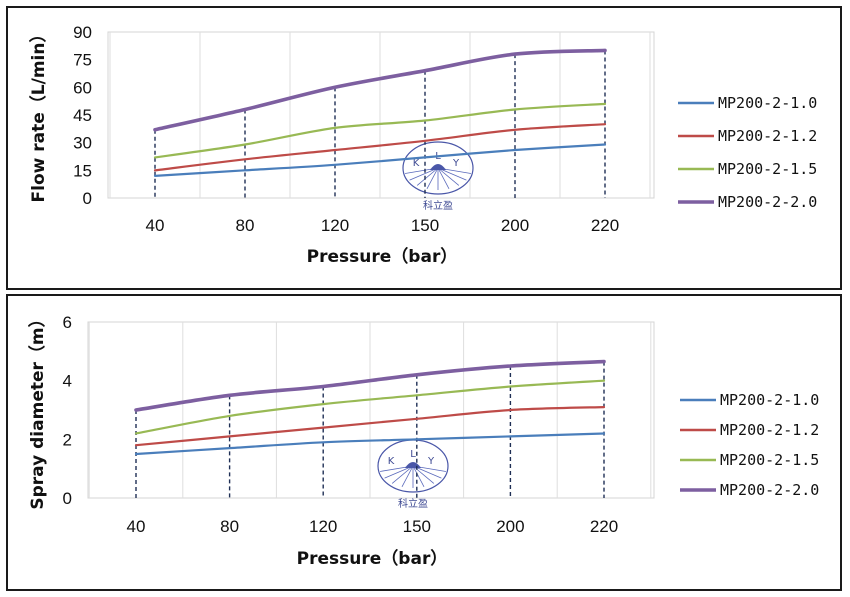 The image size is (850, 597). I want to click on y-tick-label: 75, so click(82, 60).